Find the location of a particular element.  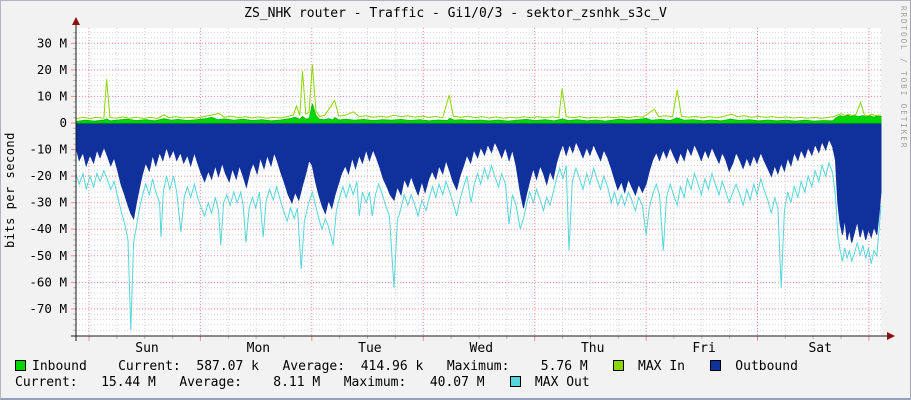

outbound-label: Outbound is located at coordinates (762, 366).